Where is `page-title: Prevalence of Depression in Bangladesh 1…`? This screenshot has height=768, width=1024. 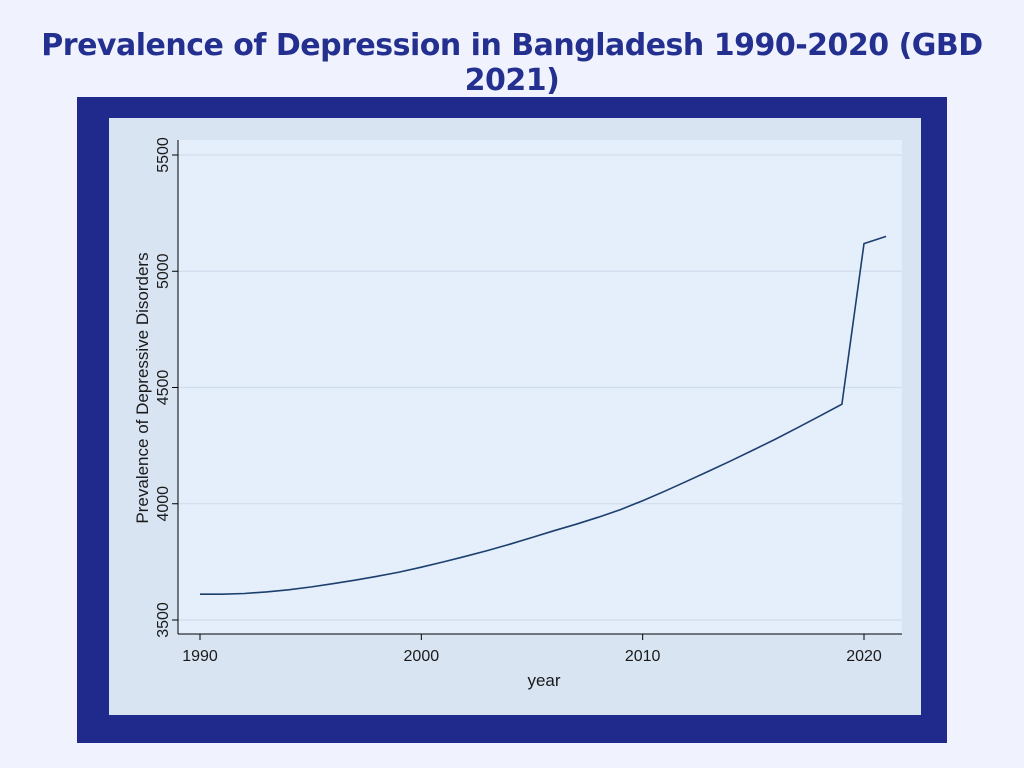 page-title: Prevalence of Depression in Bangladesh 1… is located at coordinates (512, 63).